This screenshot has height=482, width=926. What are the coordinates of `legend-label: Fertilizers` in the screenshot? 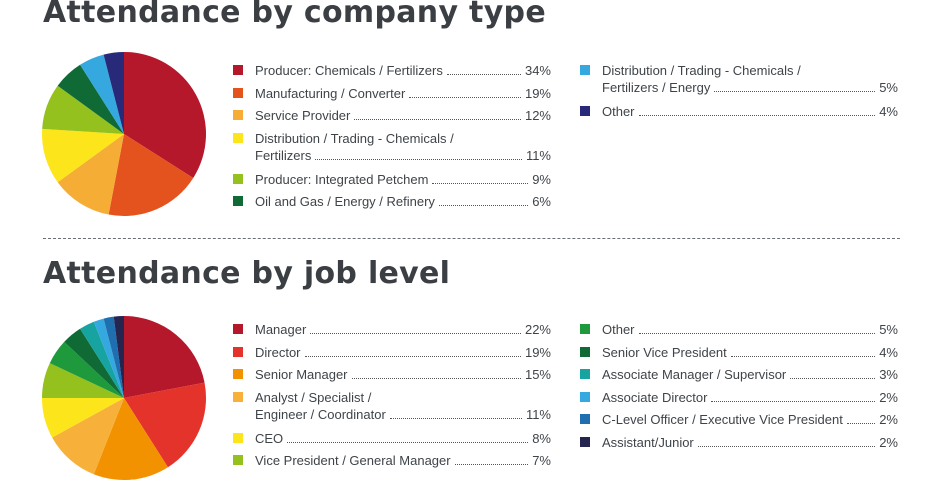 It's located at (283, 155).